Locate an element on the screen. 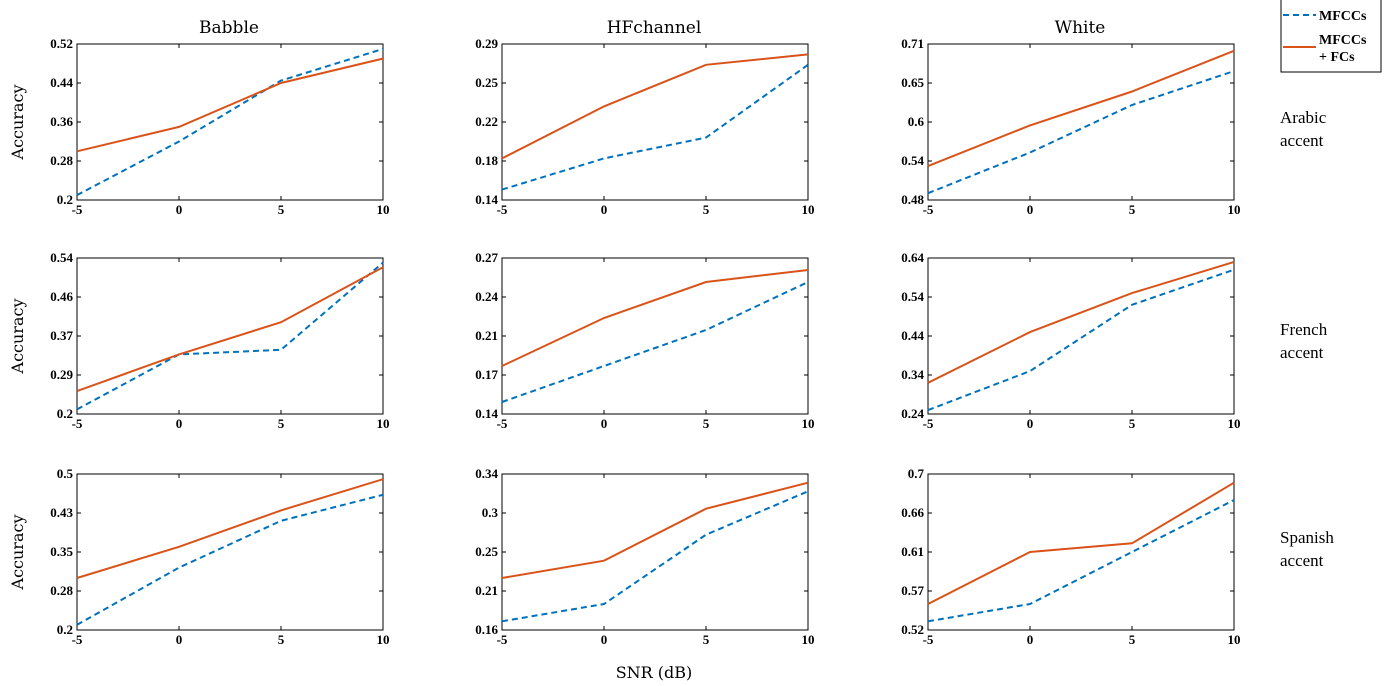  panel-spanish-babble-ytick-label: 0.35 is located at coordinates (61, 551).